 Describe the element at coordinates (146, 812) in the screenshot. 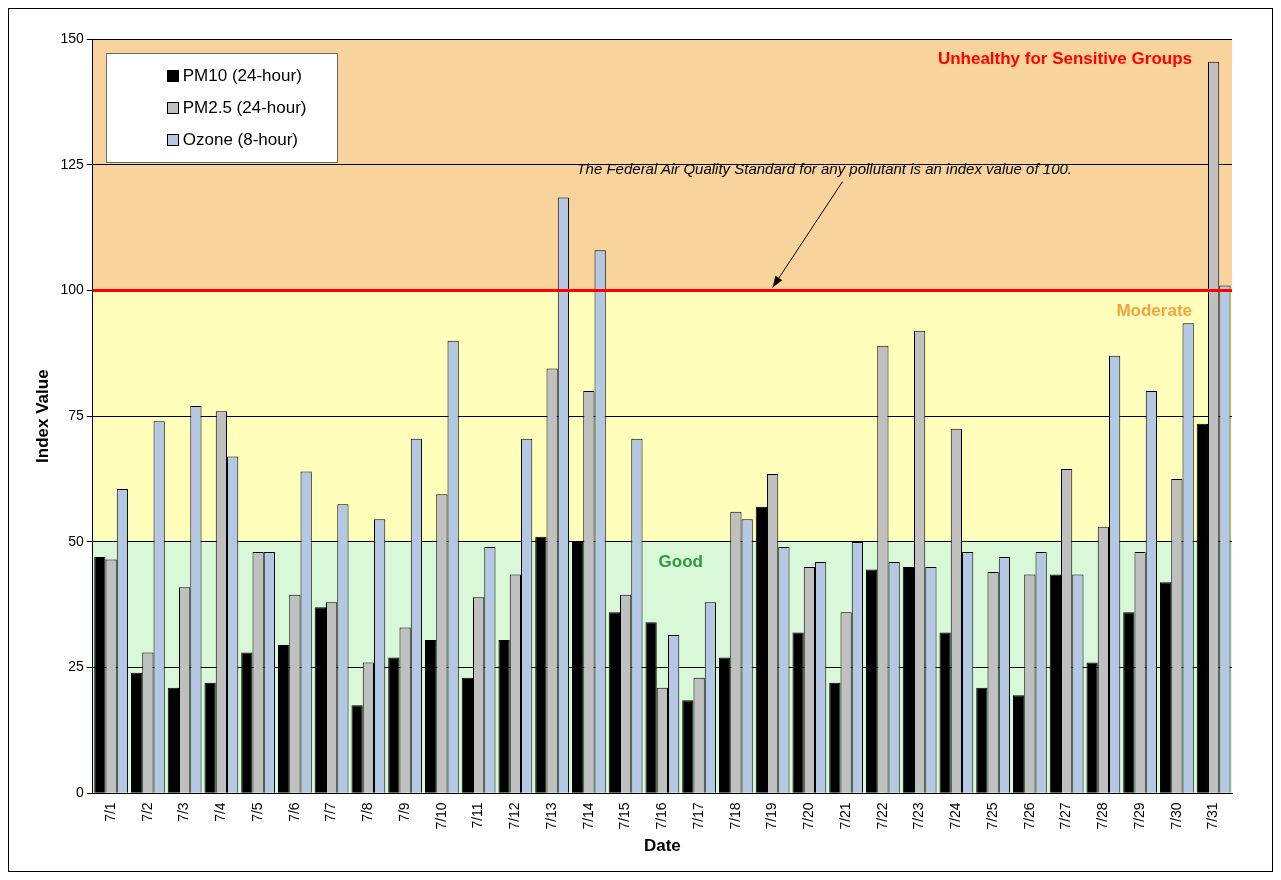

I see `x-tick-label: 7/2` at that location.